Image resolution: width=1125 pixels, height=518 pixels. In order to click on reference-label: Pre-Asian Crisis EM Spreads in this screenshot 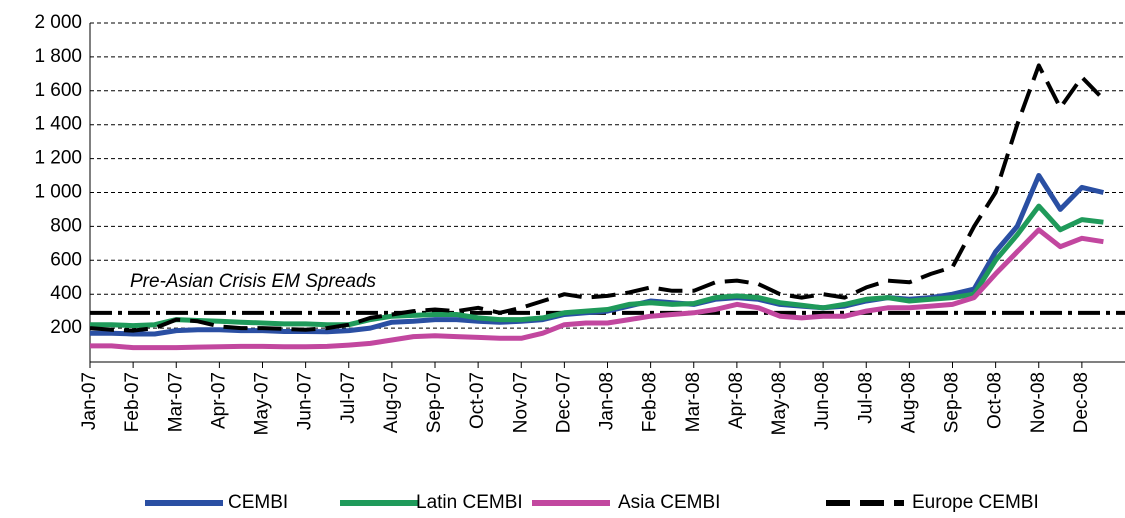, I will do `click(253, 281)`.